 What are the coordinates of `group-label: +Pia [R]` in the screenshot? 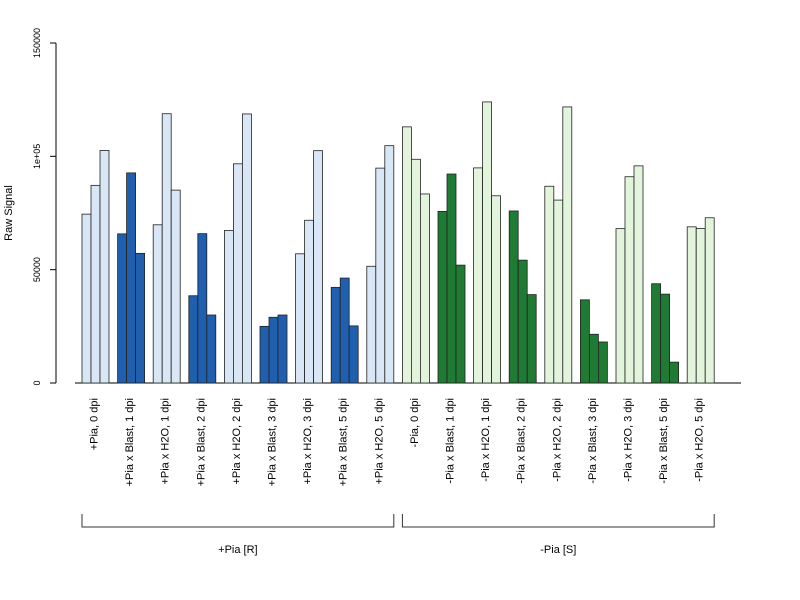 It's located at (237, 550).